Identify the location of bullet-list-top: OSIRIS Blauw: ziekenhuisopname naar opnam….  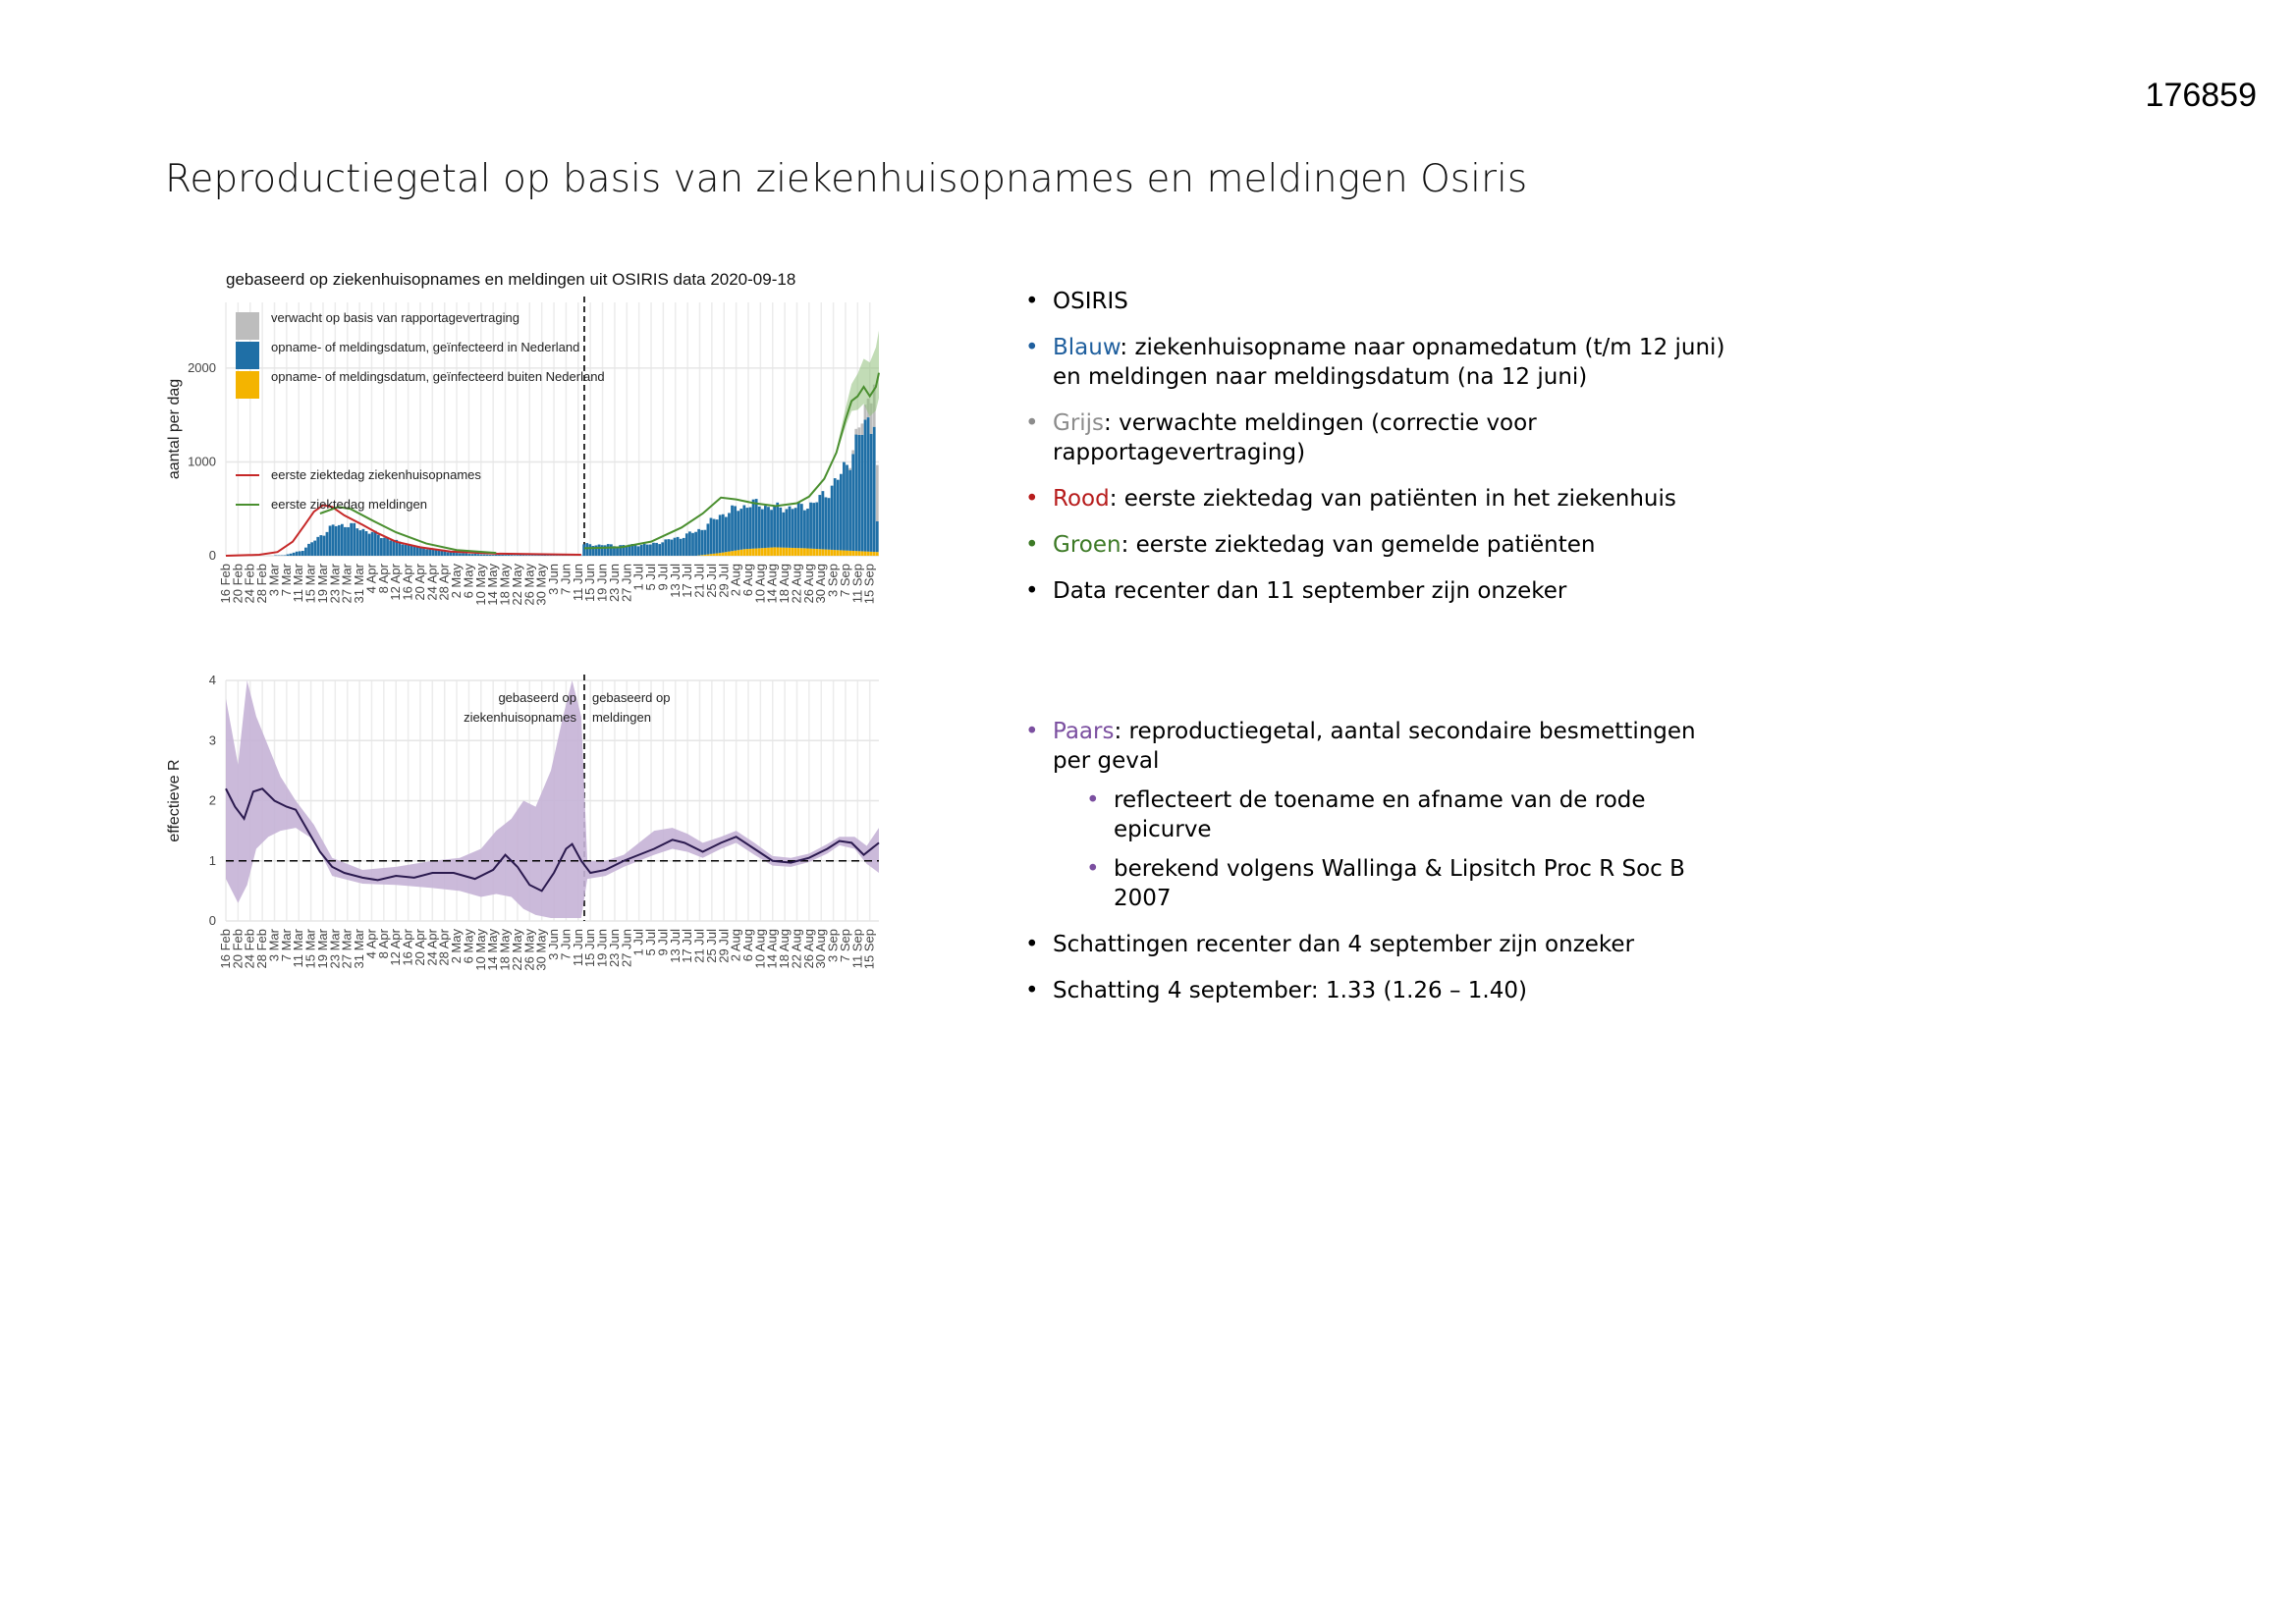
(1374, 455).